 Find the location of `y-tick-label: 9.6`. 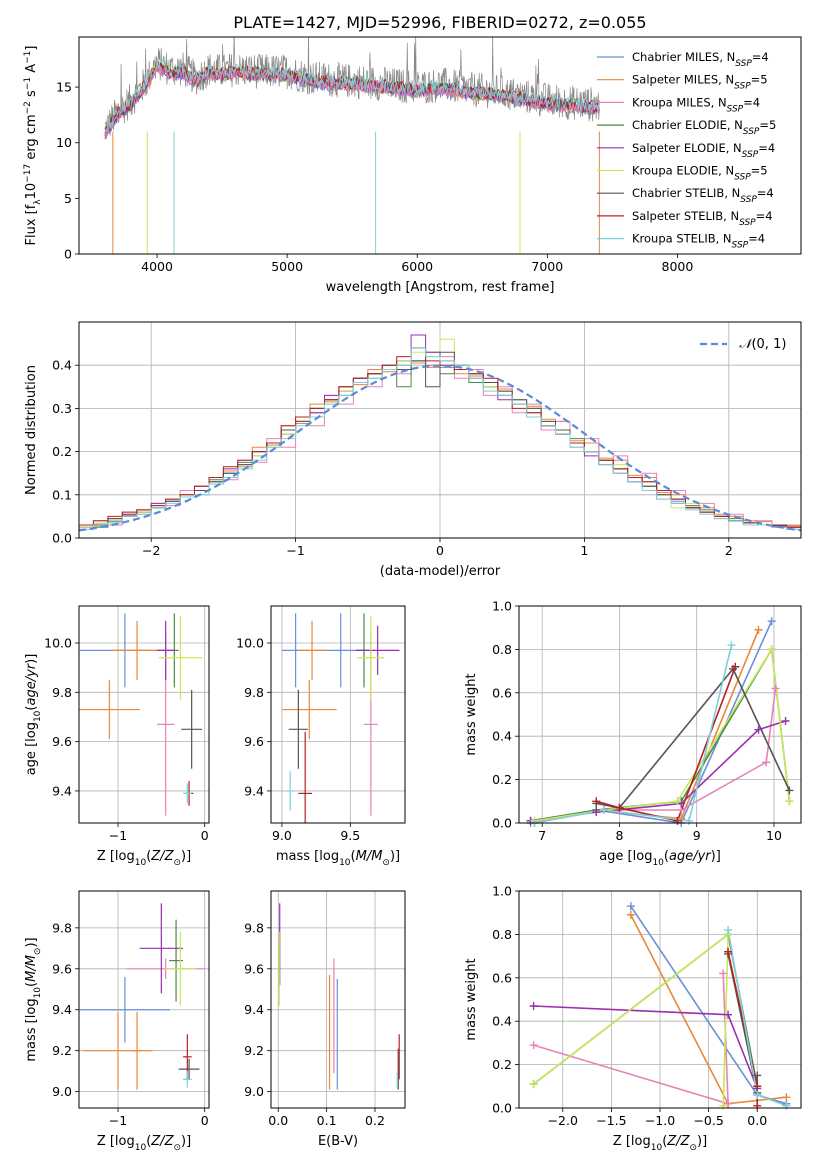

y-tick-label: 9.6 is located at coordinates (254, 968).